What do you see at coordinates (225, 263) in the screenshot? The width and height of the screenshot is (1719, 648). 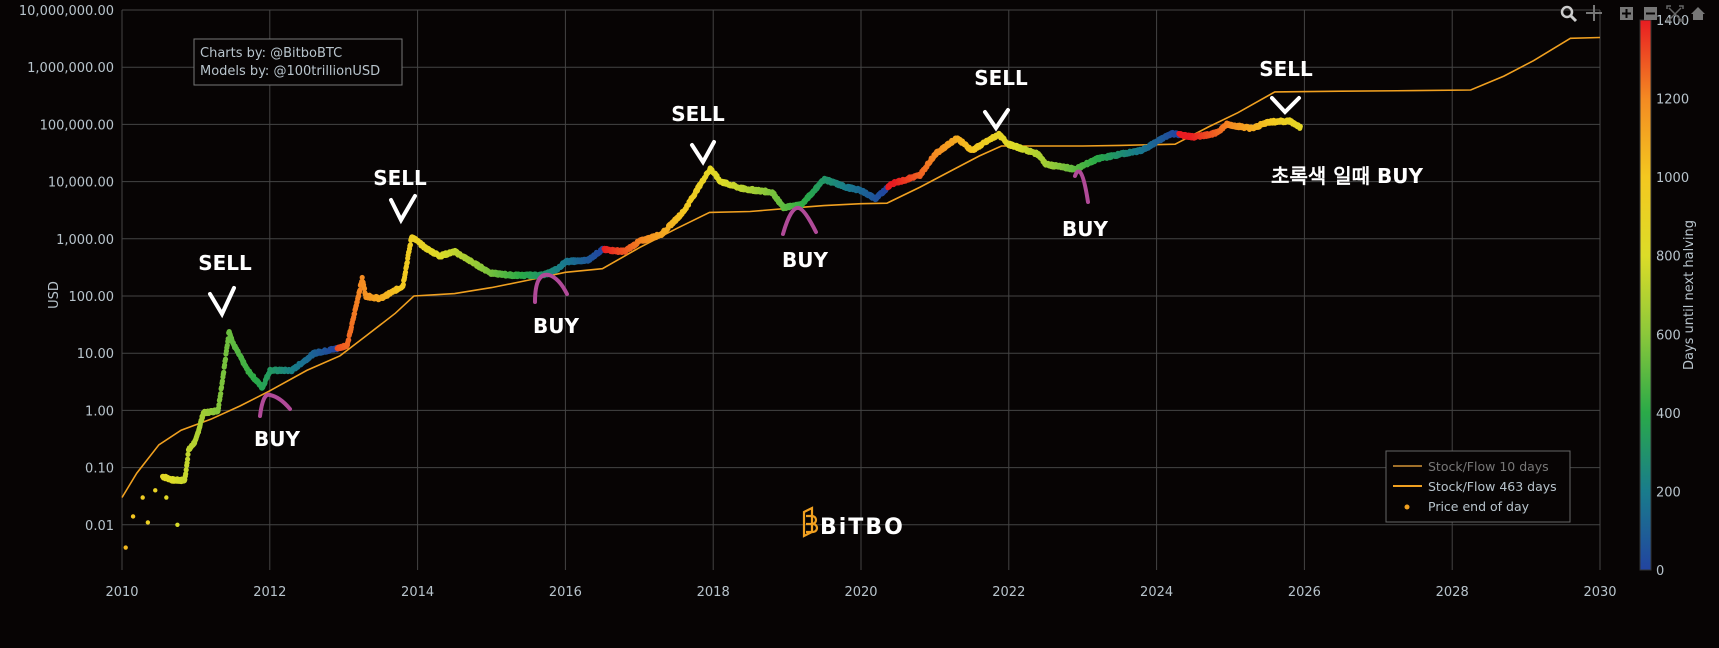 I see `sell-label-2011: SELL` at bounding box center [225, 263].